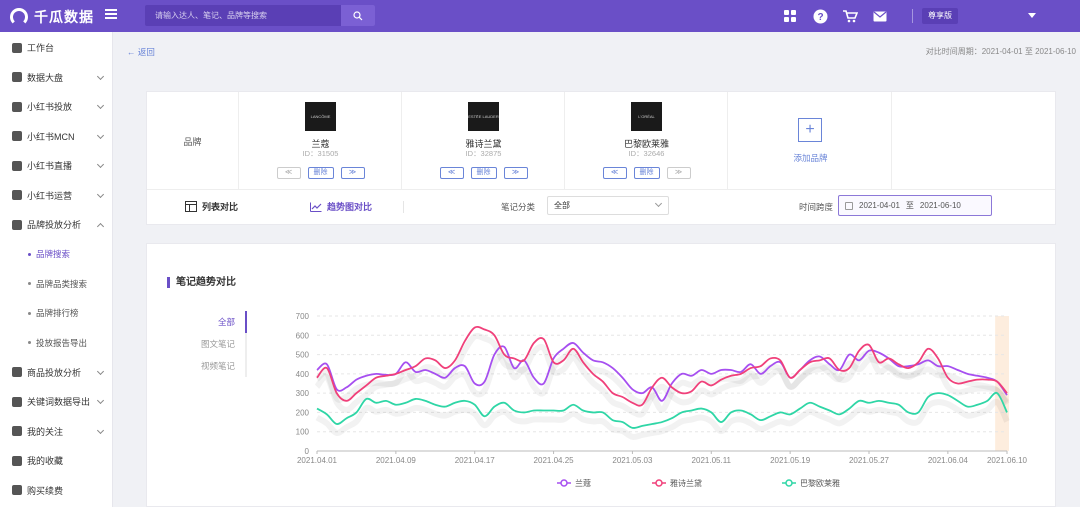 This screenshot has width=1080, height=507. I want to click on brand-logo: L'ORÉAL, so click(646, 116).